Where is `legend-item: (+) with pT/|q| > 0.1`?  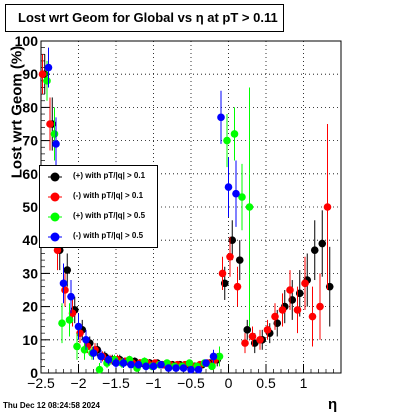
legend-item: (+) with pT/|q| > 0.1 is located at coordinates (98, 177).